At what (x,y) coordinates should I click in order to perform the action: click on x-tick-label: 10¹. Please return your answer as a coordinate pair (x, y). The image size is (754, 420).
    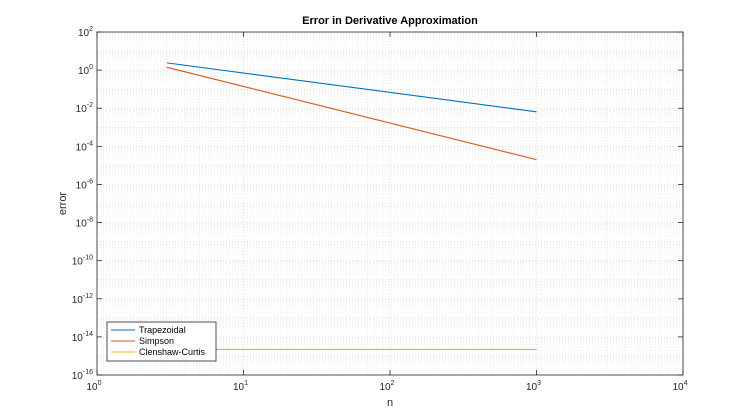
    Looking at the image, I should click on (240, 386).